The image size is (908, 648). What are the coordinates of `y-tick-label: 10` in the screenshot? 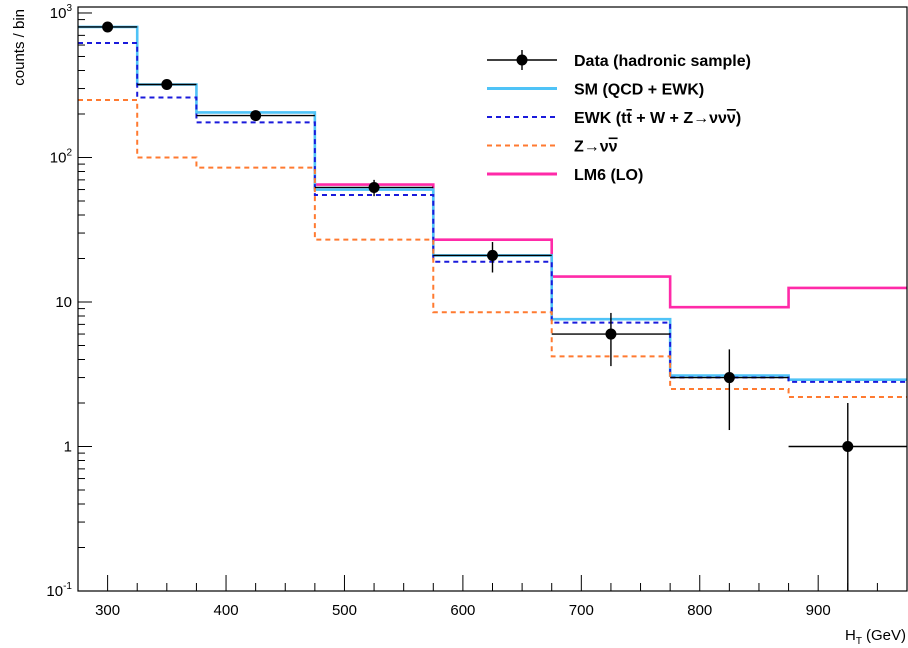 It's located at (63, 302).